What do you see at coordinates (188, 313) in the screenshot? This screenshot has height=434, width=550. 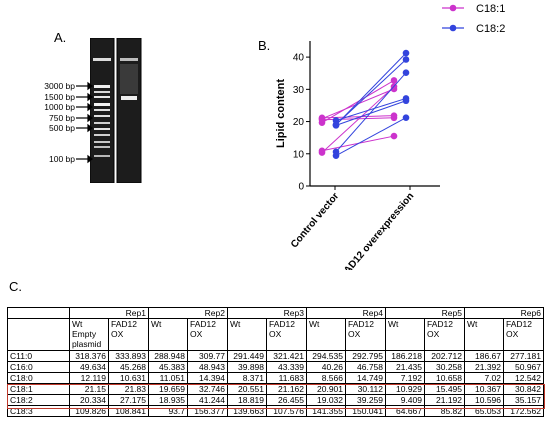 I see `replicate-header: Rep2` at bounding box center [188, 313].